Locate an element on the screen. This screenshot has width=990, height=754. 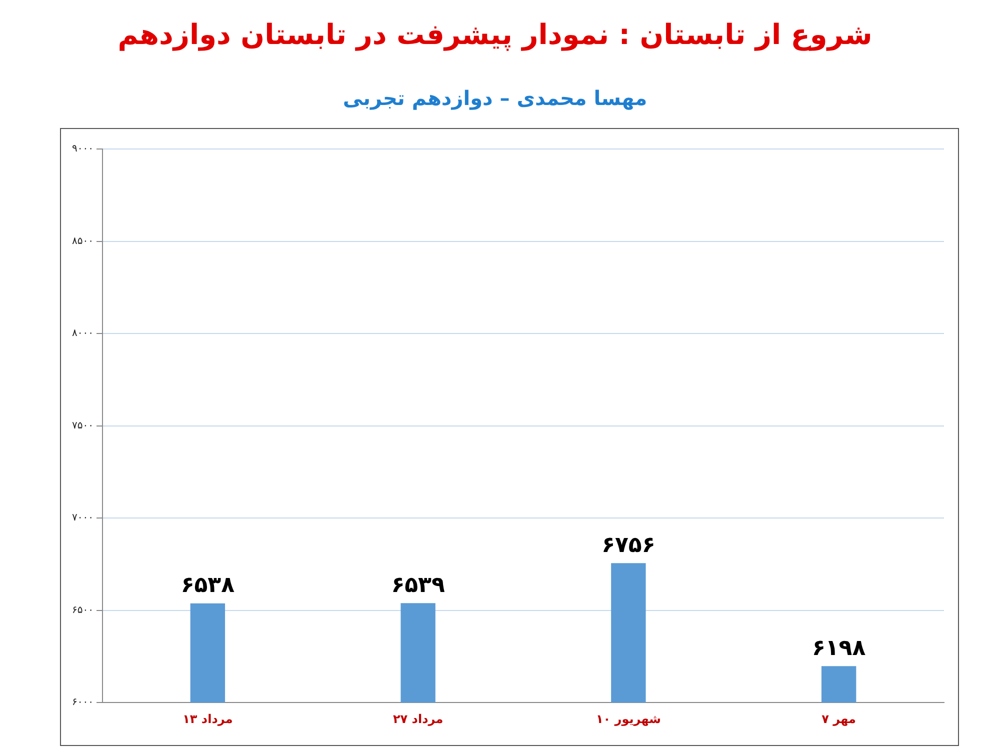
data-label: ۶۱۹۸ is located at coordinates (839, 648).